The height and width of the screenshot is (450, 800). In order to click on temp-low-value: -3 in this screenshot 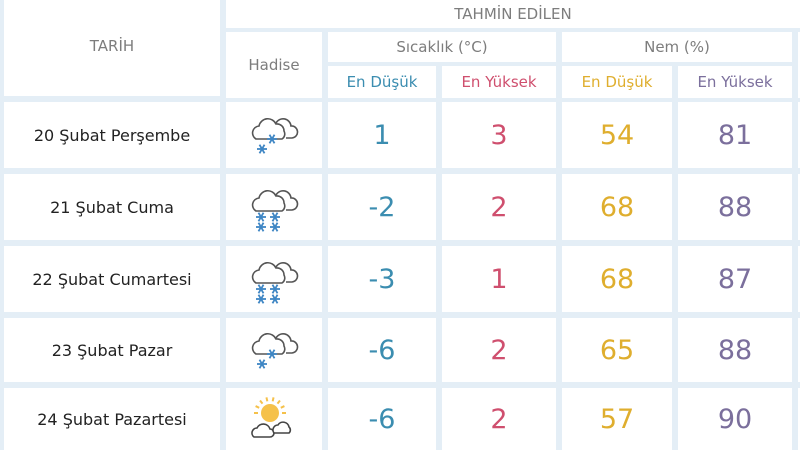, I will do `click(382, 279)`.